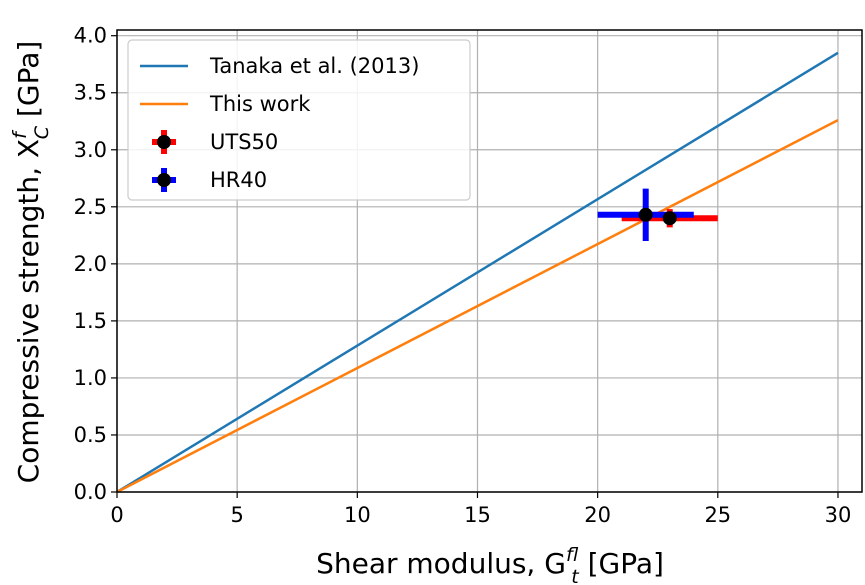 This screenshot has width=865, height=585. What do you see at coordinates (838, 515) in the screenshot?
I see `x-tick-label: 30` at bounding box center [838, 515].